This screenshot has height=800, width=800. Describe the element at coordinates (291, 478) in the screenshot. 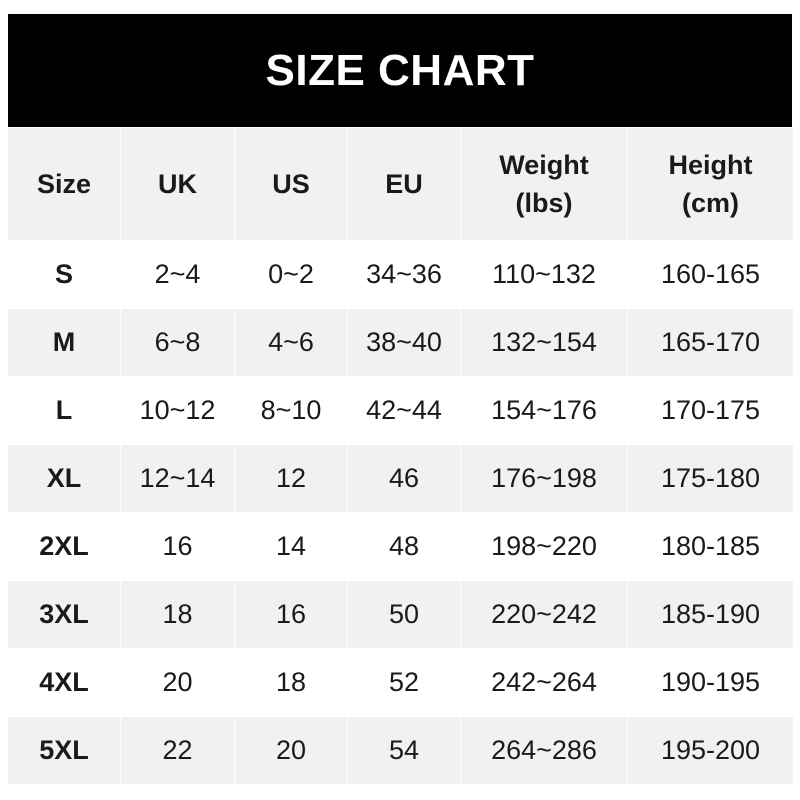

I see `table-cell: 12` at that location.